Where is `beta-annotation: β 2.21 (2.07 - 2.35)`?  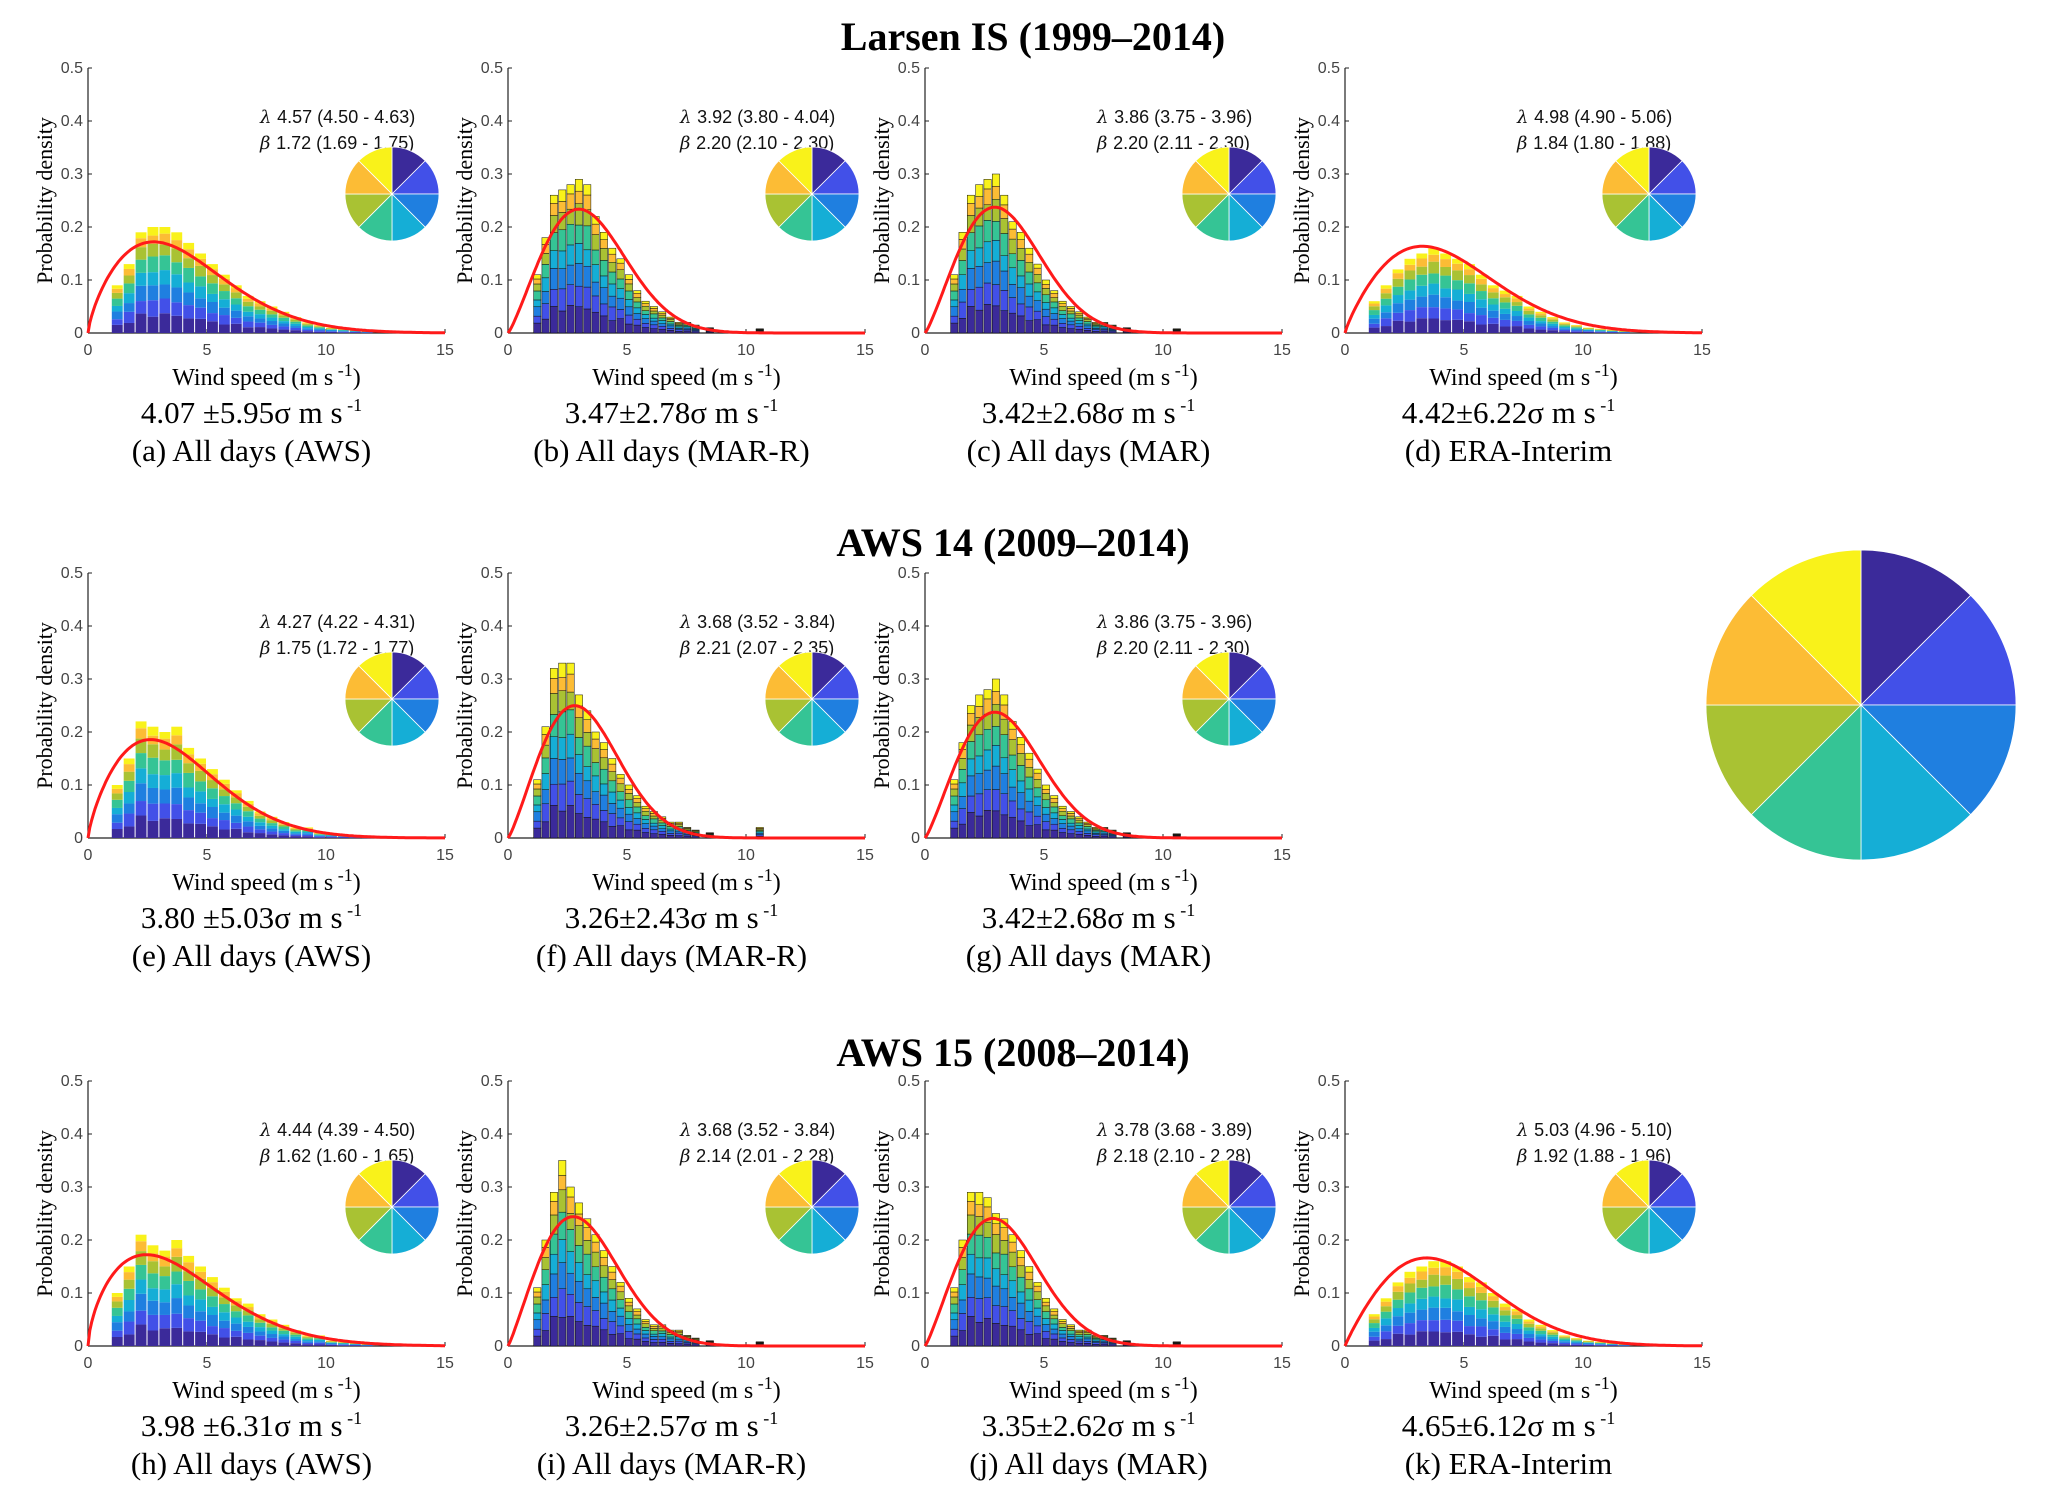
beta-annotation: β 2.21 (2.07 - 2.35) is located at coordinates (756, 648).